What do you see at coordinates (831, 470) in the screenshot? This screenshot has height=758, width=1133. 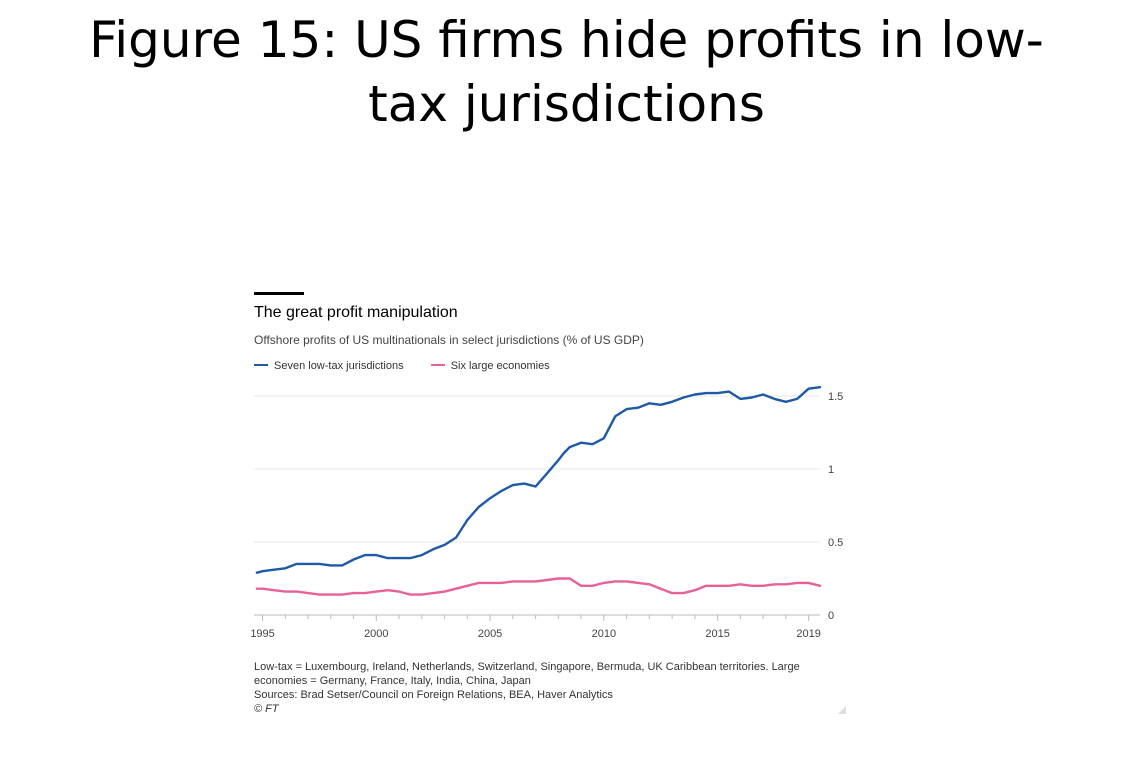 I see `y-tick-label: 1` at bounding box center [831, 470].